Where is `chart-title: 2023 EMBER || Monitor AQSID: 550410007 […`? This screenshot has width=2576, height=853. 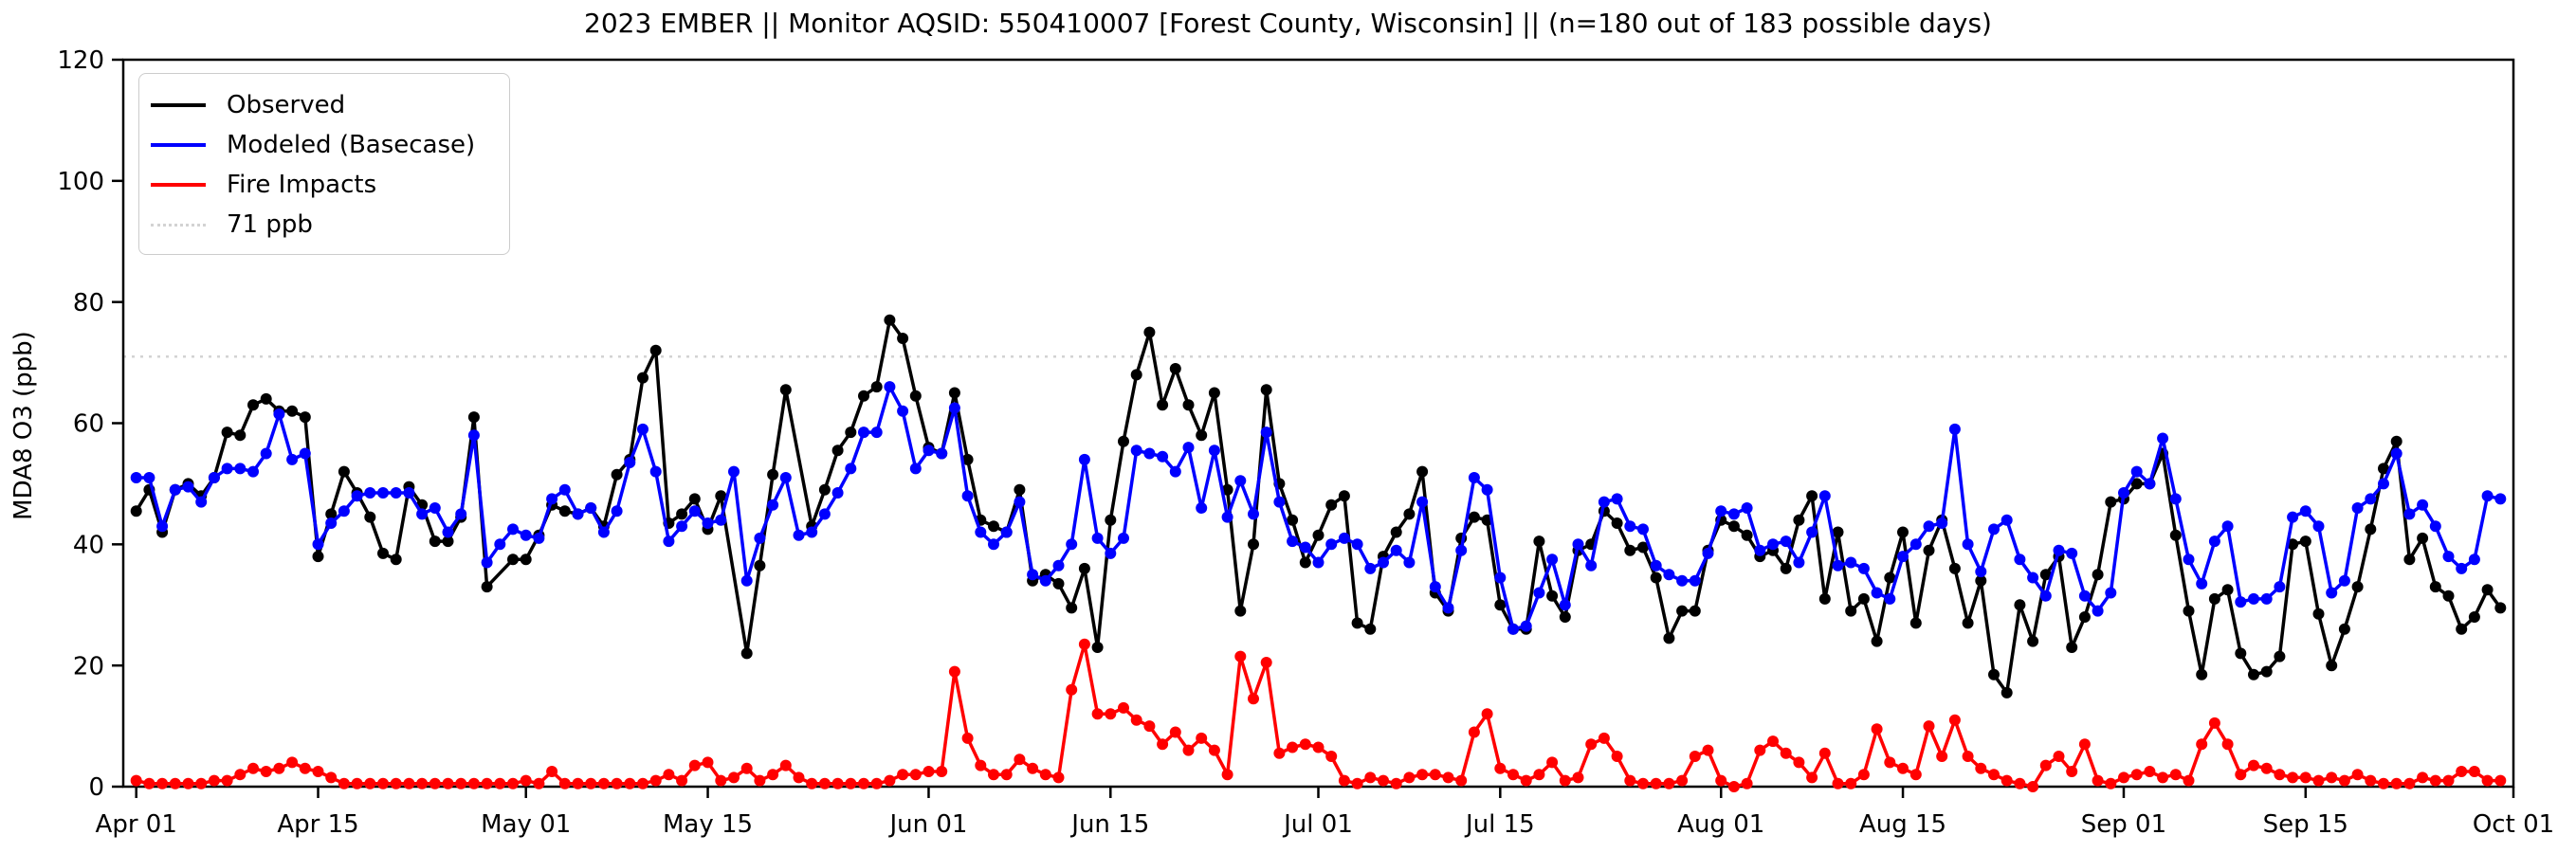 chart-title: 2023 EMBER || Monitor AQSID: 550410007 [… is located at coordinates (1288, 23).